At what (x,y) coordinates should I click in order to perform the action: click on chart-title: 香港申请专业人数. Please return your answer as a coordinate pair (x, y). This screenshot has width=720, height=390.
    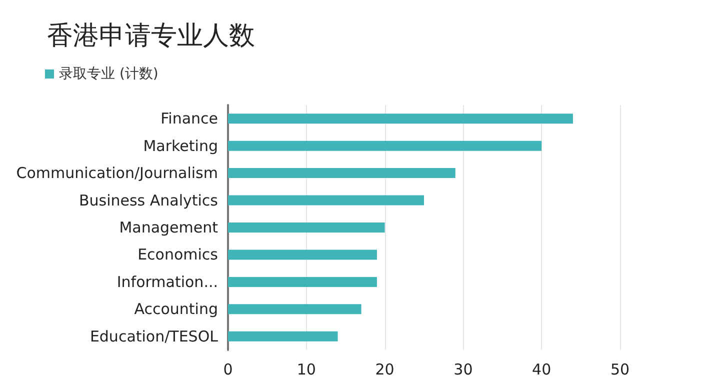
    Looking at the image, I should click on (151, 36).